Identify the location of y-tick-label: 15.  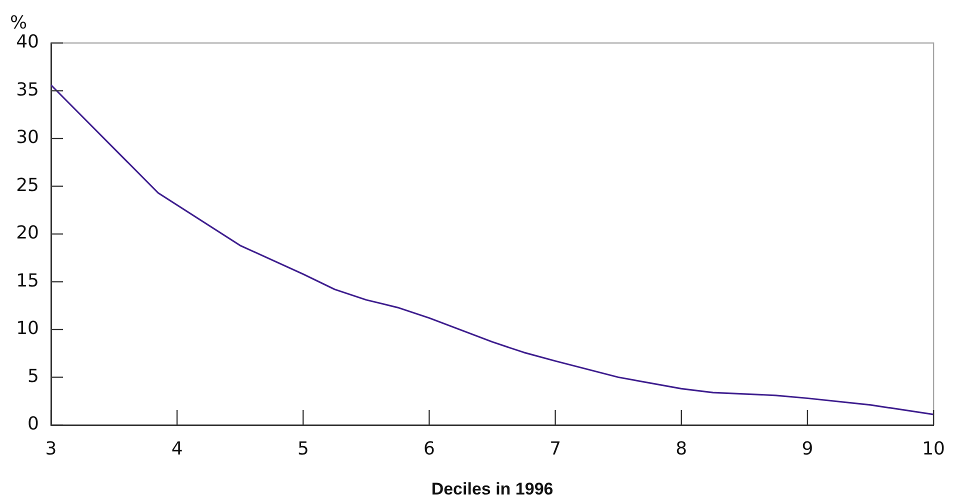
(27, 281).